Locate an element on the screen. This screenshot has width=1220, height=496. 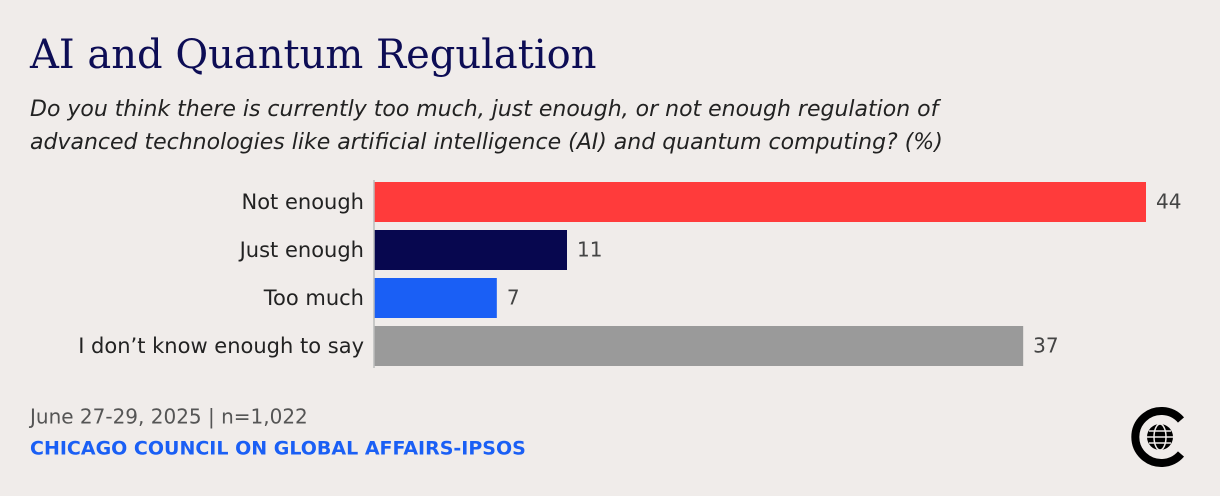
category-label: Too much is located at coordinates (313, 298).